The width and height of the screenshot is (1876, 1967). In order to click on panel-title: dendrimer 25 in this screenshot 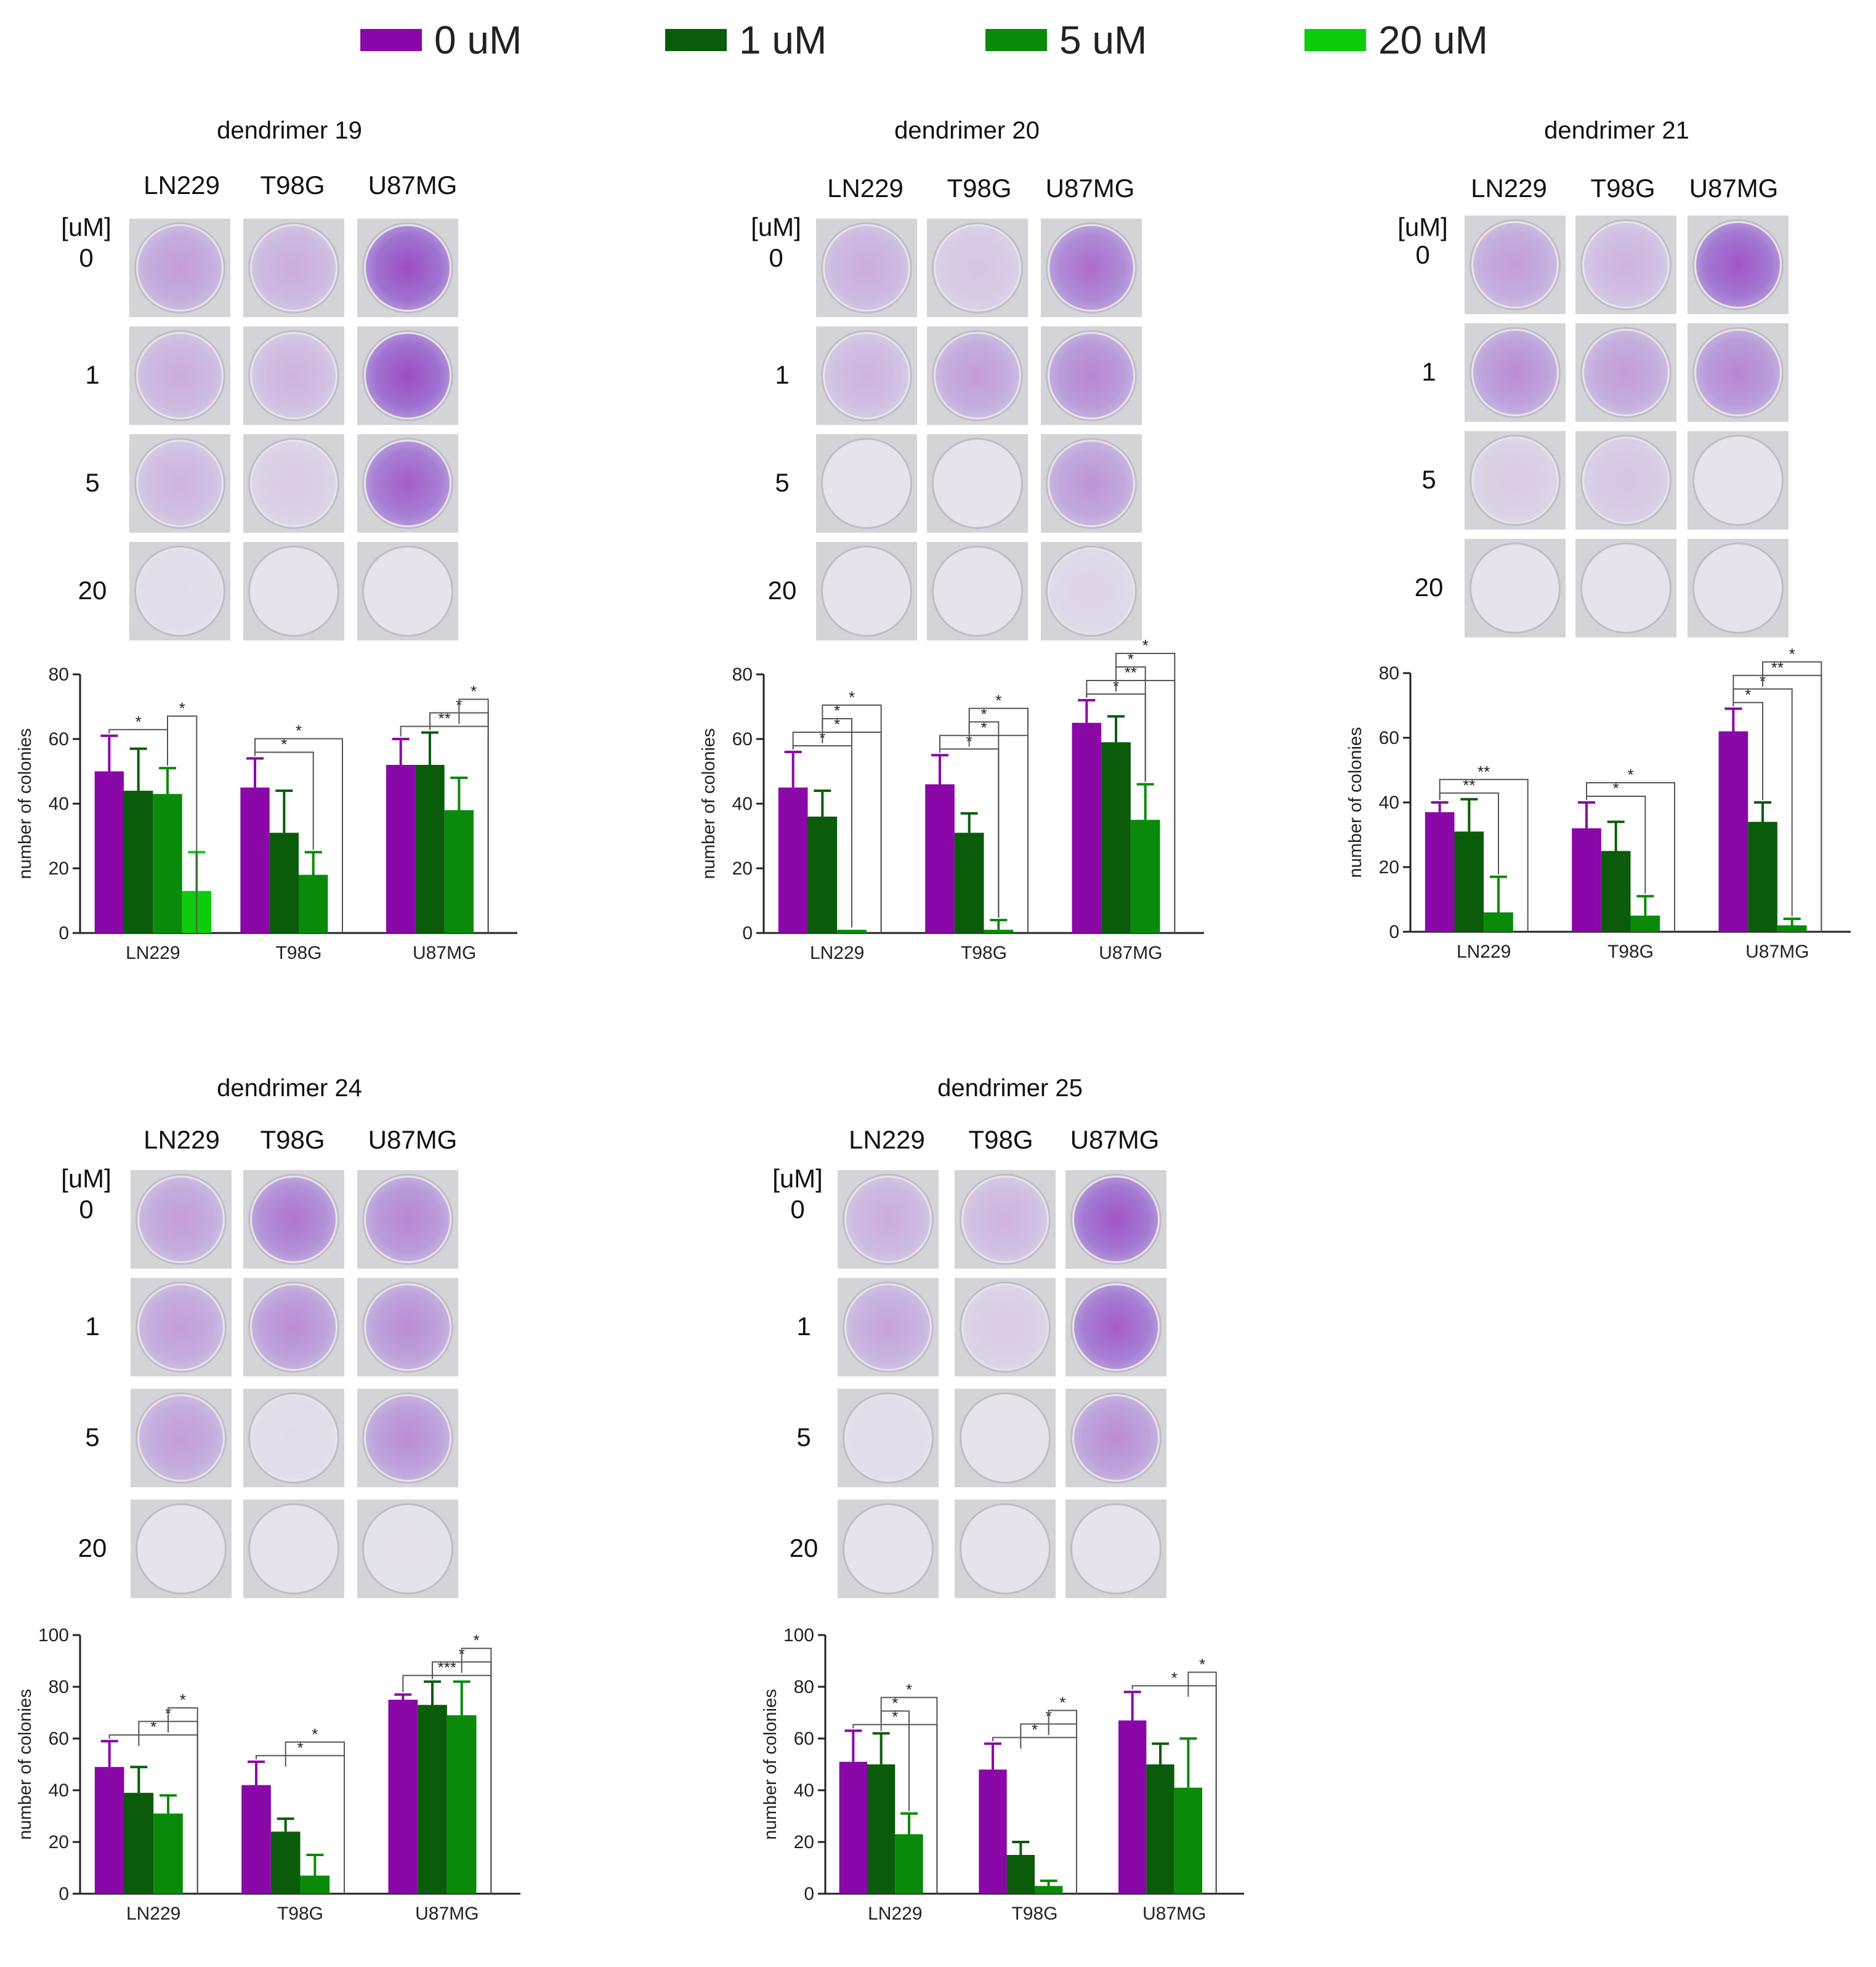, I will do `click(1010, 1088)`.